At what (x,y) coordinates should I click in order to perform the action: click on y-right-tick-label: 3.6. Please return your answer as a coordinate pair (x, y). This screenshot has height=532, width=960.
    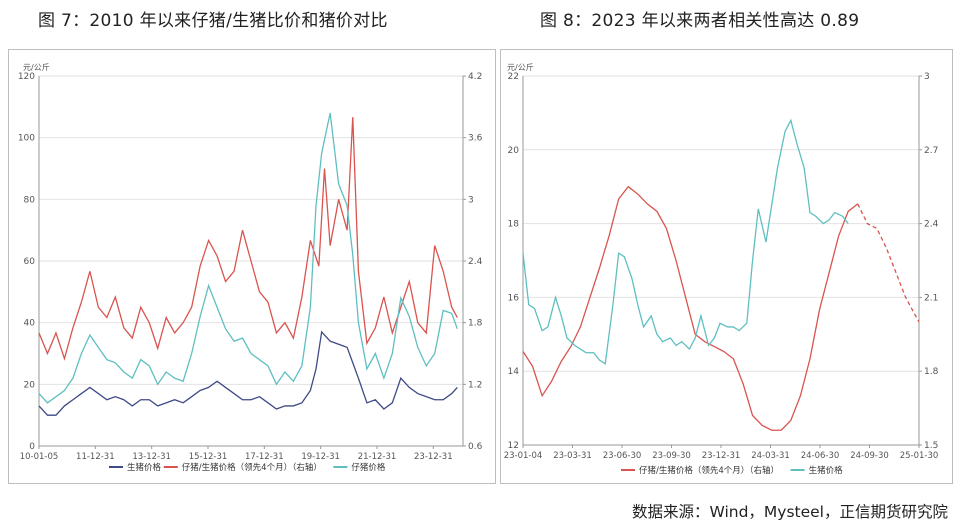
    Looking at the image, I should click on (475, 139).